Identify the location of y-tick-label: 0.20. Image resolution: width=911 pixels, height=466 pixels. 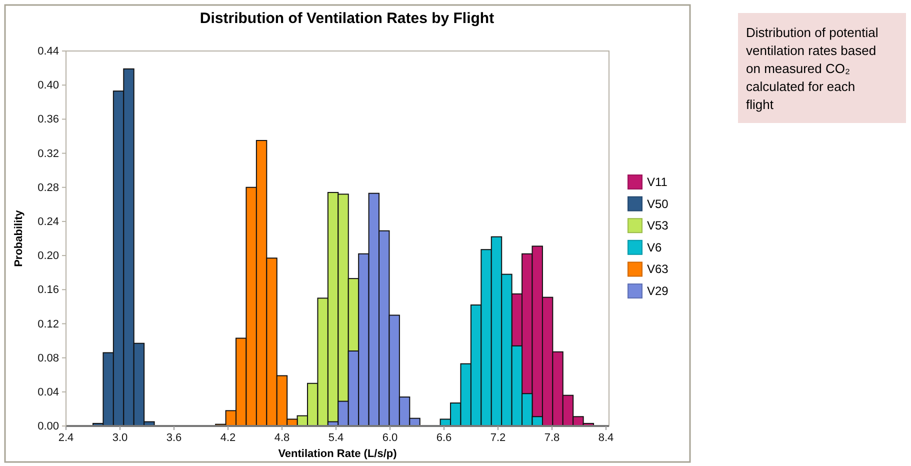
(48, 256).